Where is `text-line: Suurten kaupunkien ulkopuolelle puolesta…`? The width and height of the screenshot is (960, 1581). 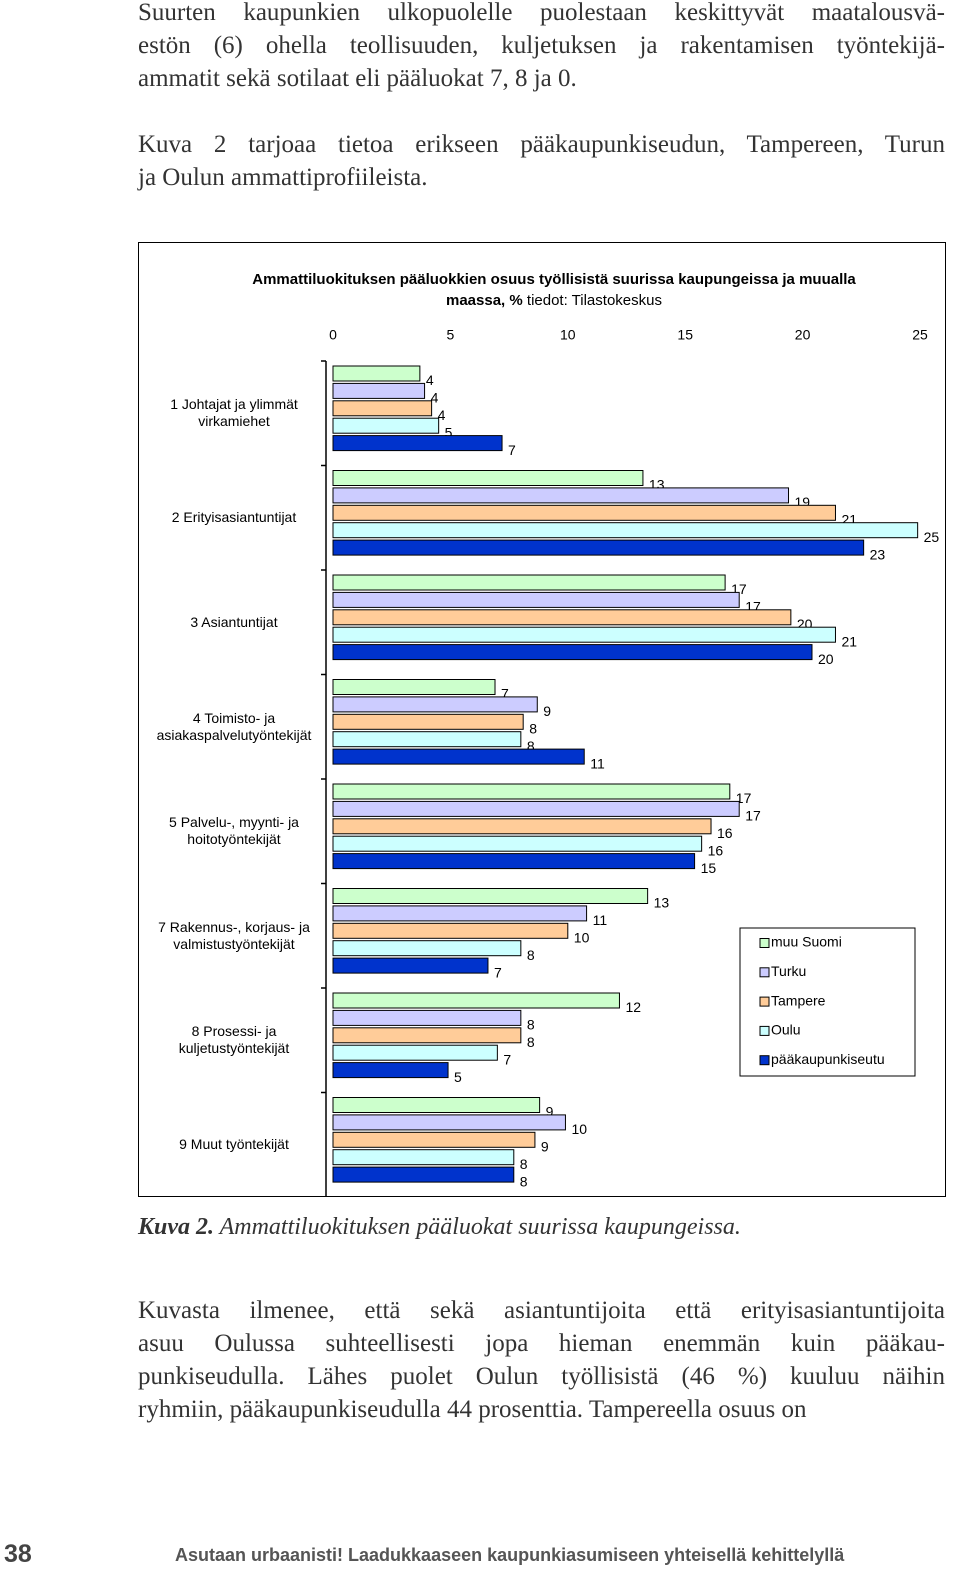 text-line: Suurten kaupunkien ulkopuolelle puolesta… is located at coordinates (541, 13).